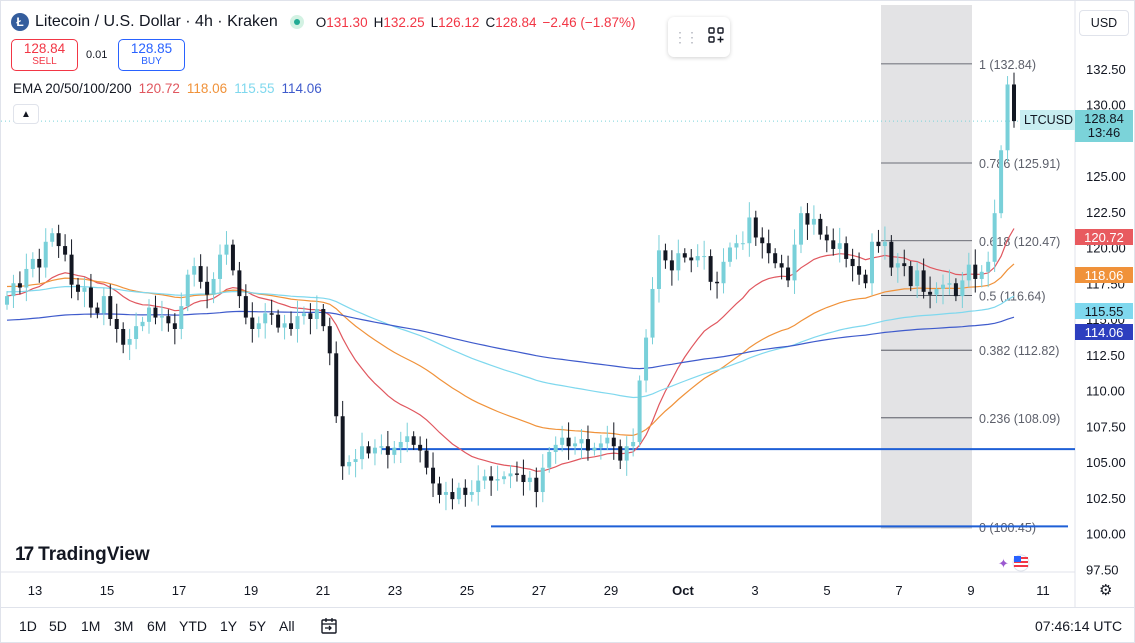 The image size is (1135, 643). What do you see at coordinates (72, 88) in the screenshot?
I see `ema-label: EMA 20/50/100/200` at bounding box center [72, 88].